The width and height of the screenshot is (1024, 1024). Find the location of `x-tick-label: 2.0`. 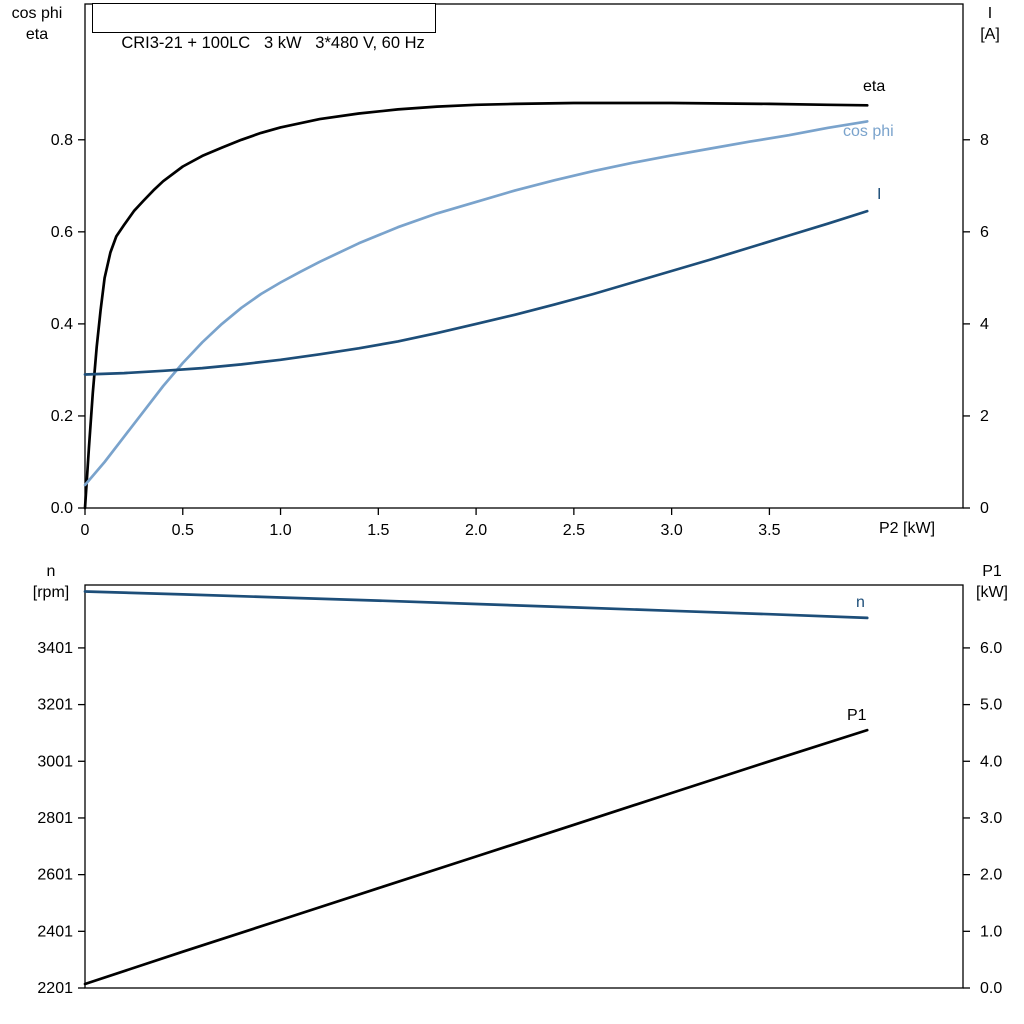

x-tick-label: 2.0 is located at coordinates (476, 530).